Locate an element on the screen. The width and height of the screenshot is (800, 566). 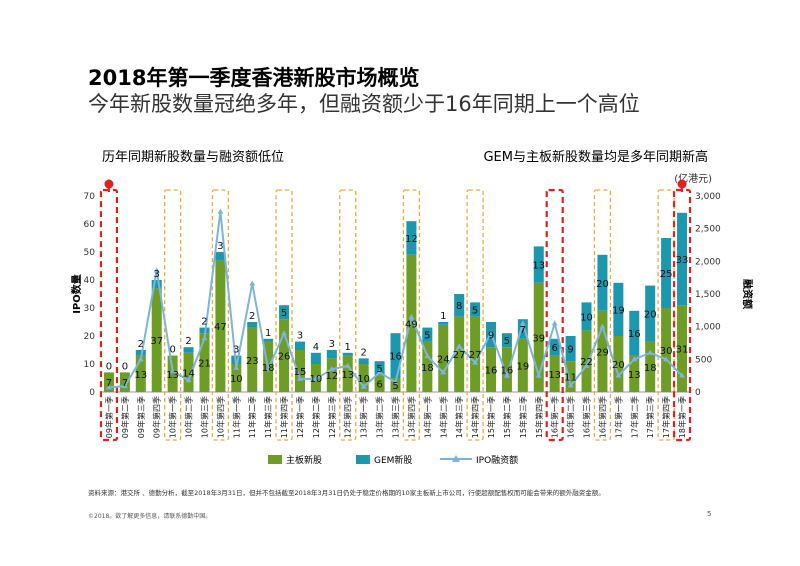
x-tick-label: 09年第一季 is located at coordinates (109, 417).